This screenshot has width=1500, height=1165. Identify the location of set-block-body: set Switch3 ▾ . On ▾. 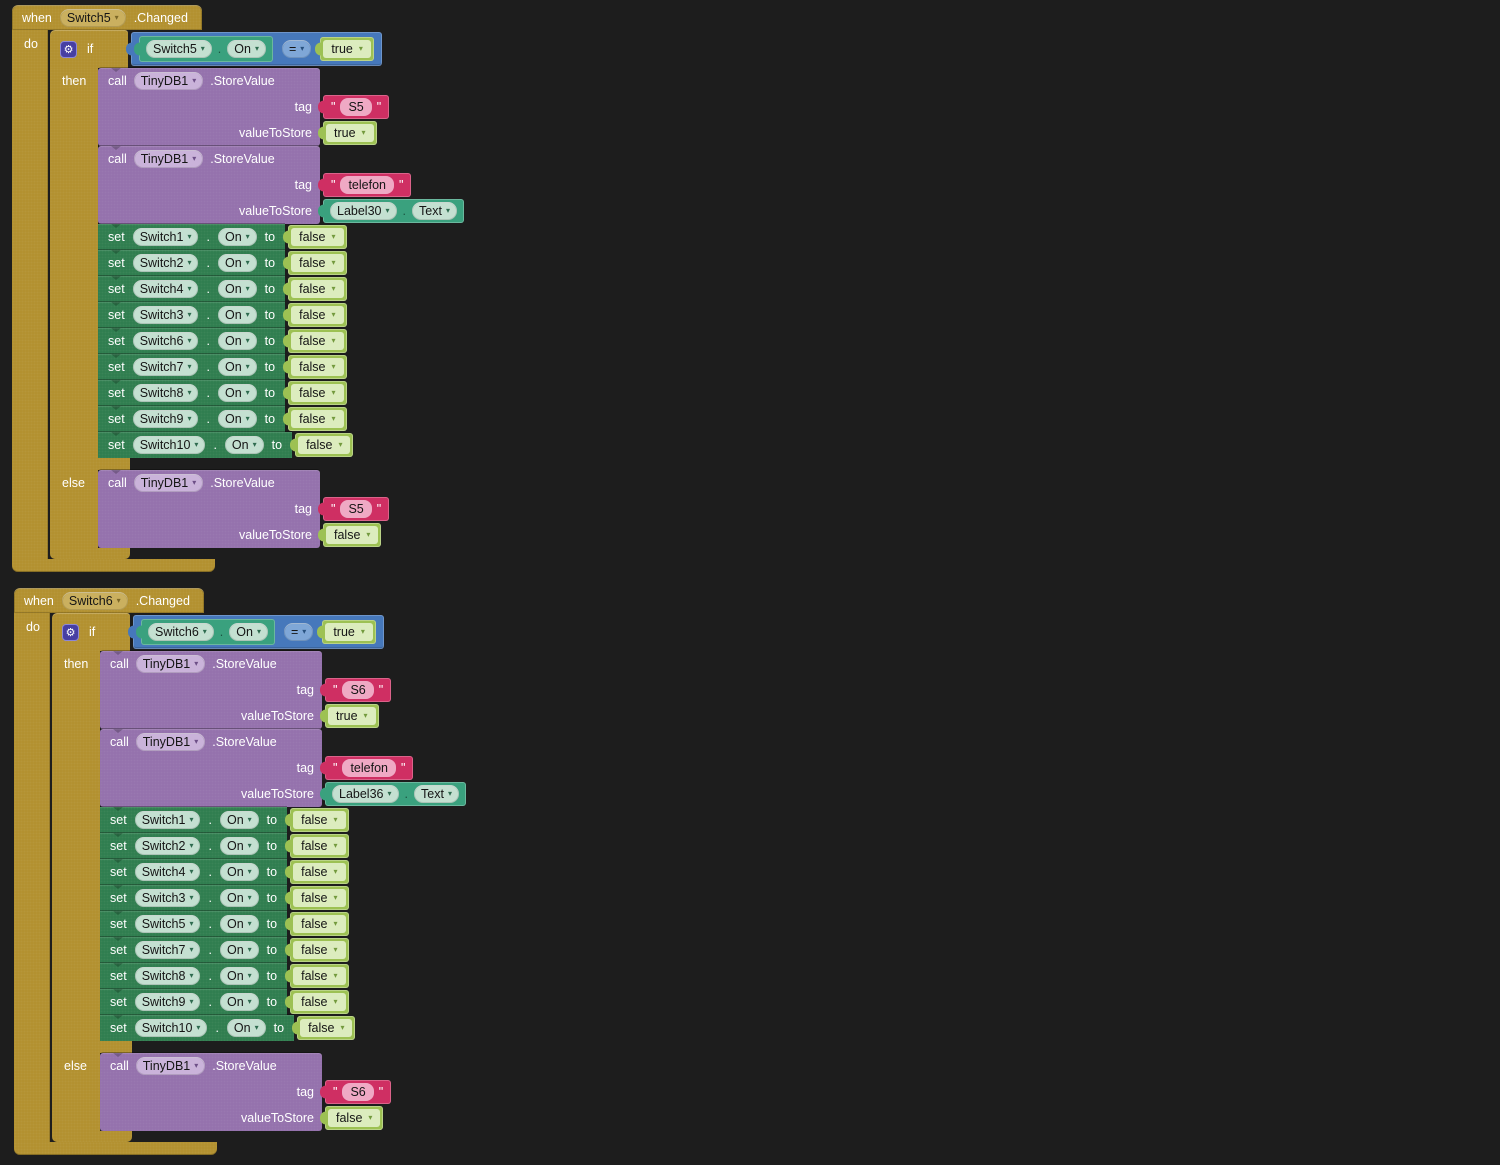
(194, 898).